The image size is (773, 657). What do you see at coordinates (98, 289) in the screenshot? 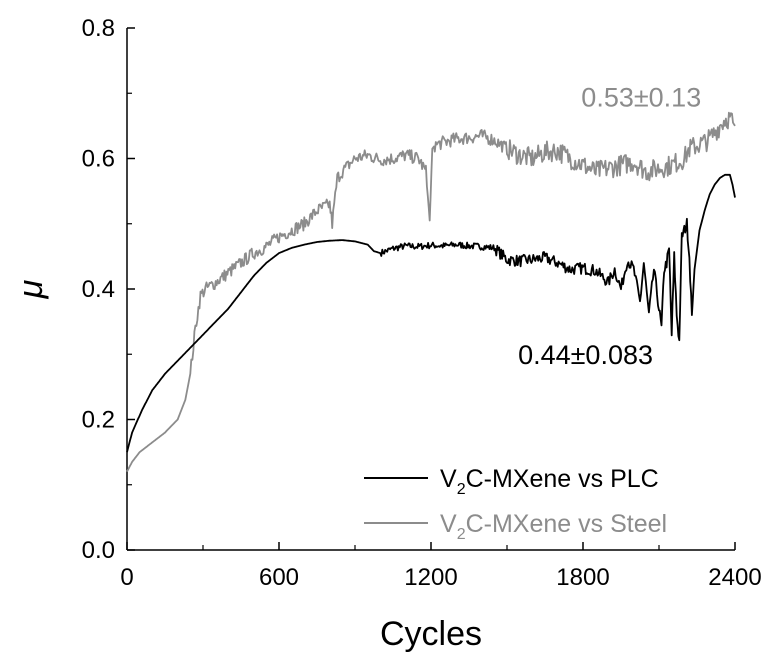
I see `y-tick-label: 0.4` at bounding box center [98, 289].